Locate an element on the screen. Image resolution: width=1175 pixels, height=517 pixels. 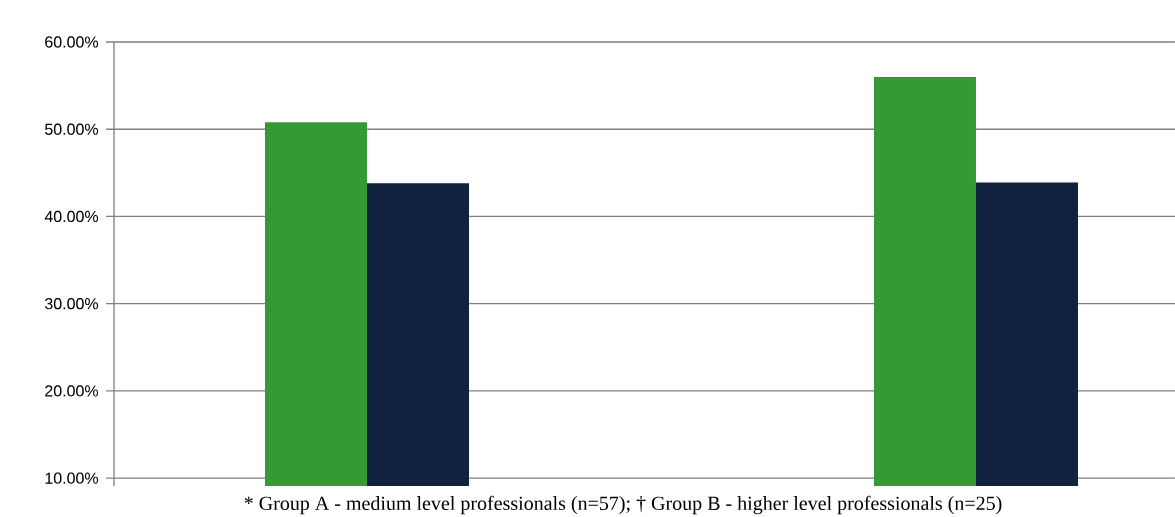
y-tick-label: 10.00% is located at coordinates (72, 478).